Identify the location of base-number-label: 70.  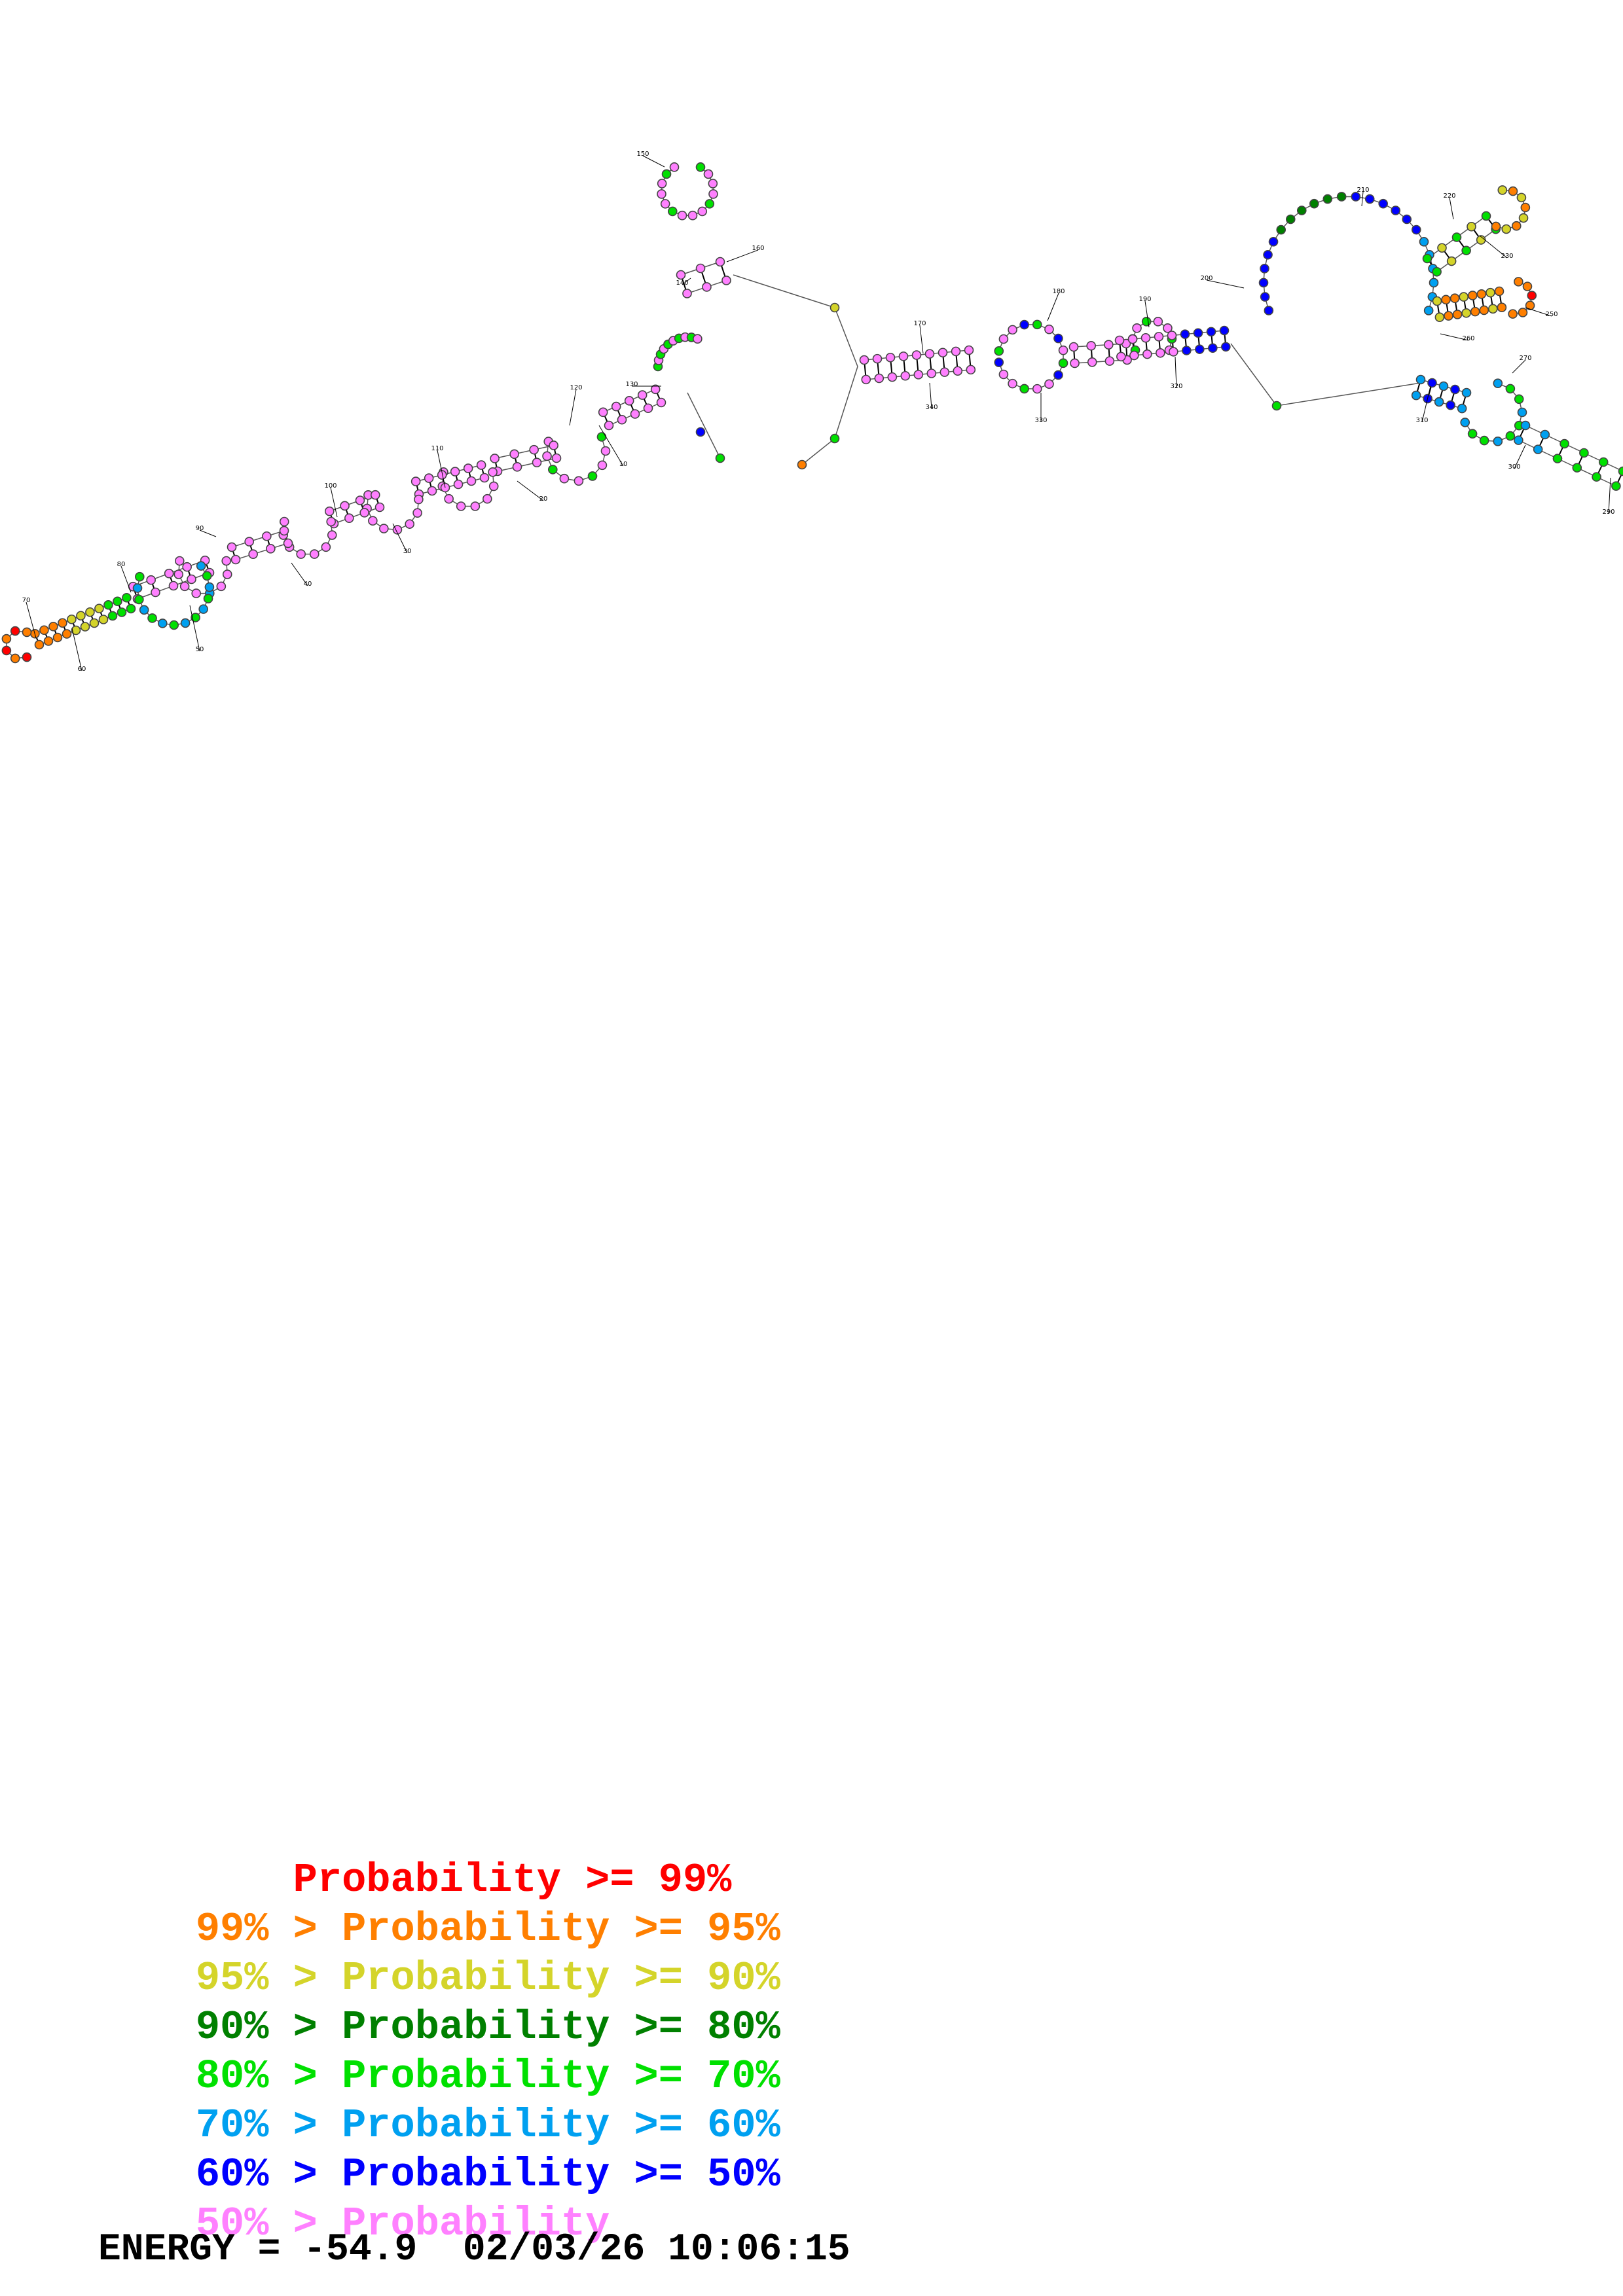
(26, 600).